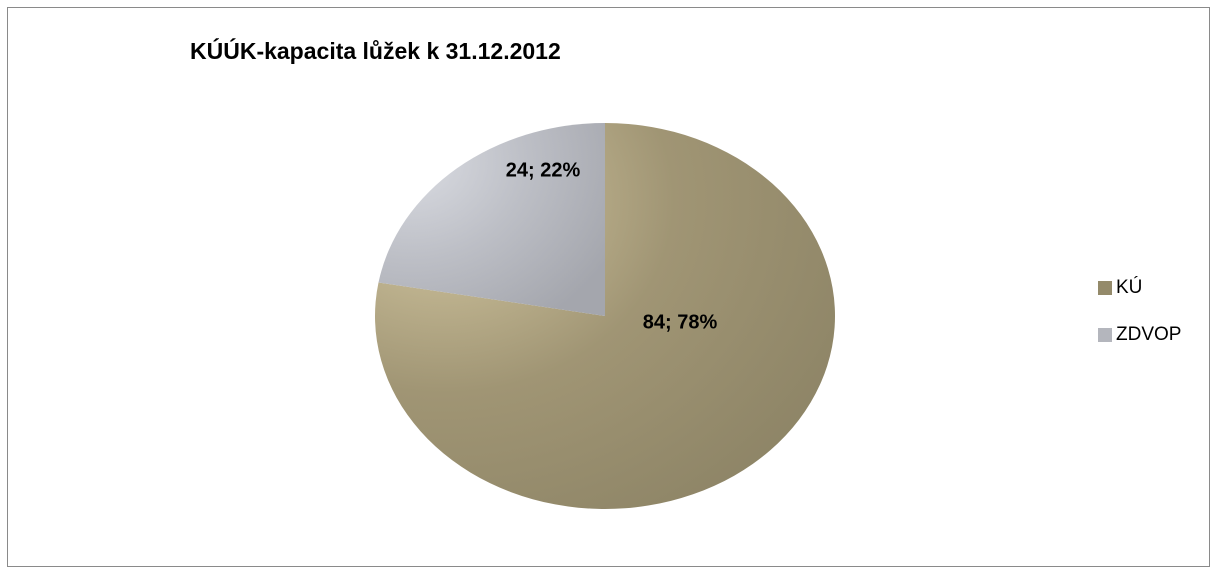 This screenshot has width=1217, height=567. I want to click on pie-slice-zdvop, so click(491, 219).